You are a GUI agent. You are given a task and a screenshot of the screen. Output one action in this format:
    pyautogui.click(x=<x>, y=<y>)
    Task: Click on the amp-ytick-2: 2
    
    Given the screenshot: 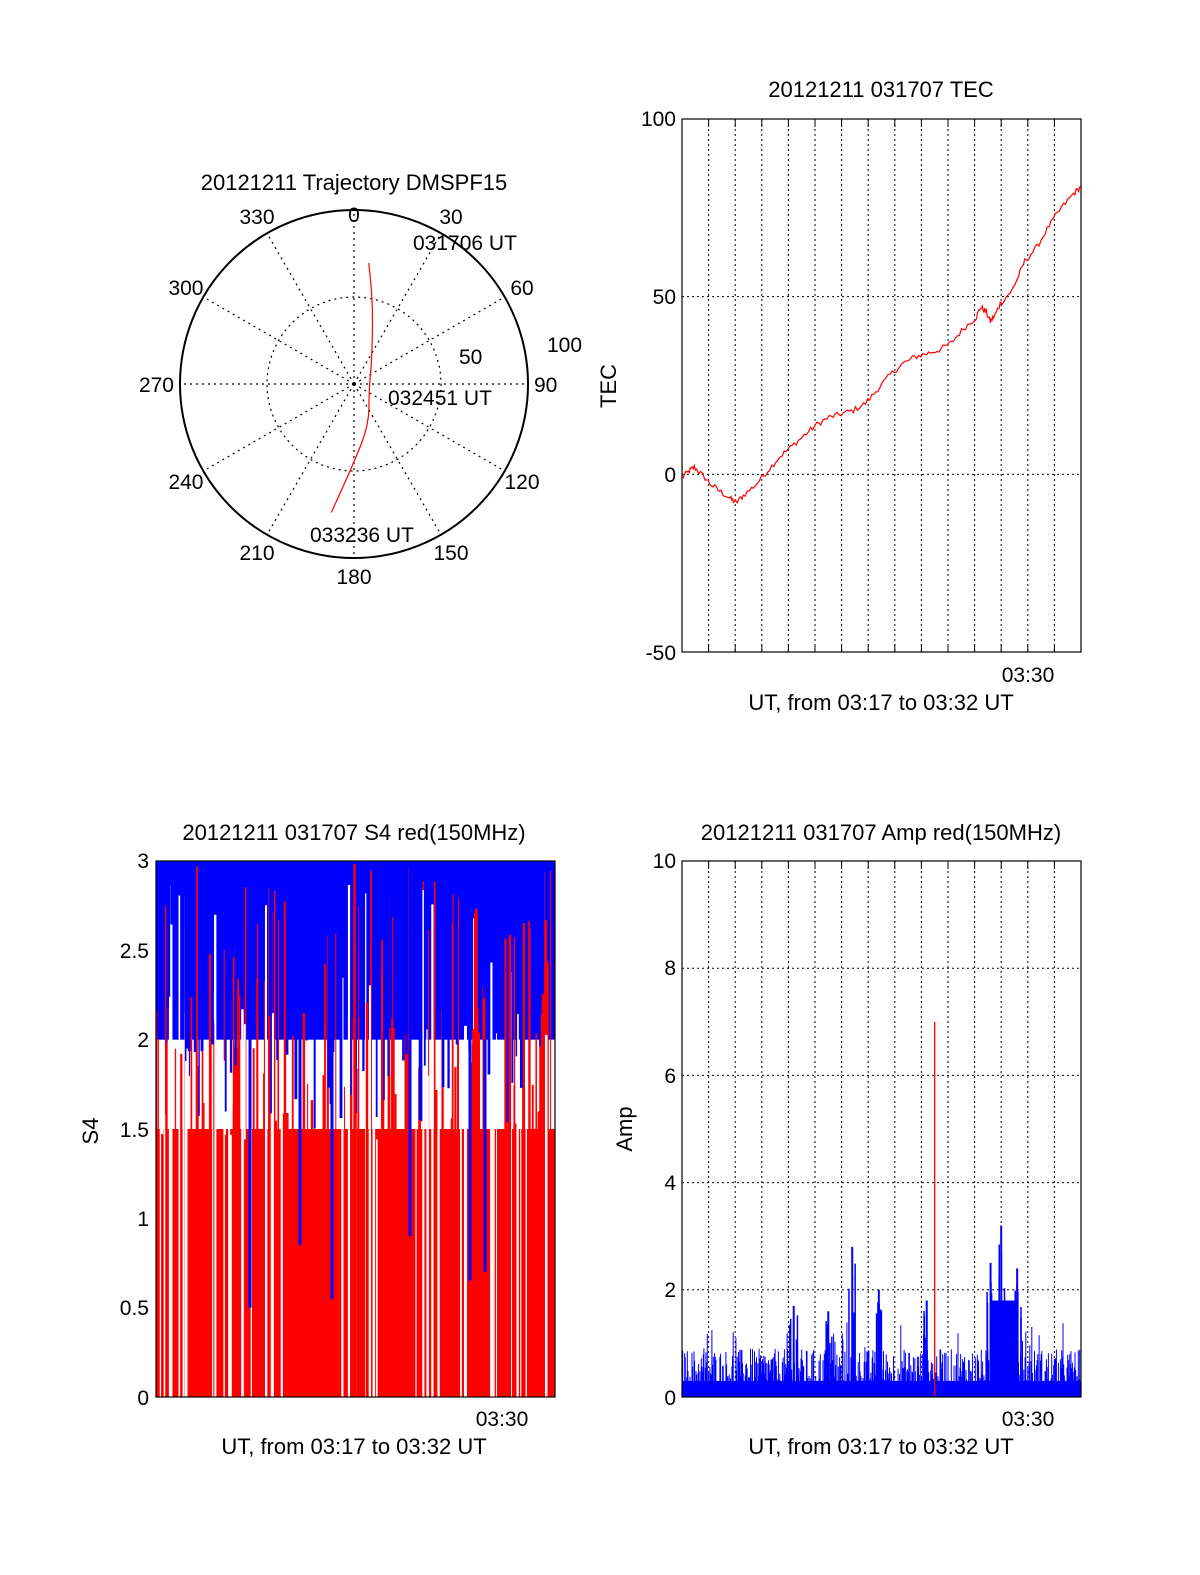 What is the action you would take?
    pyautogui.click(x=670, y=1290)
    